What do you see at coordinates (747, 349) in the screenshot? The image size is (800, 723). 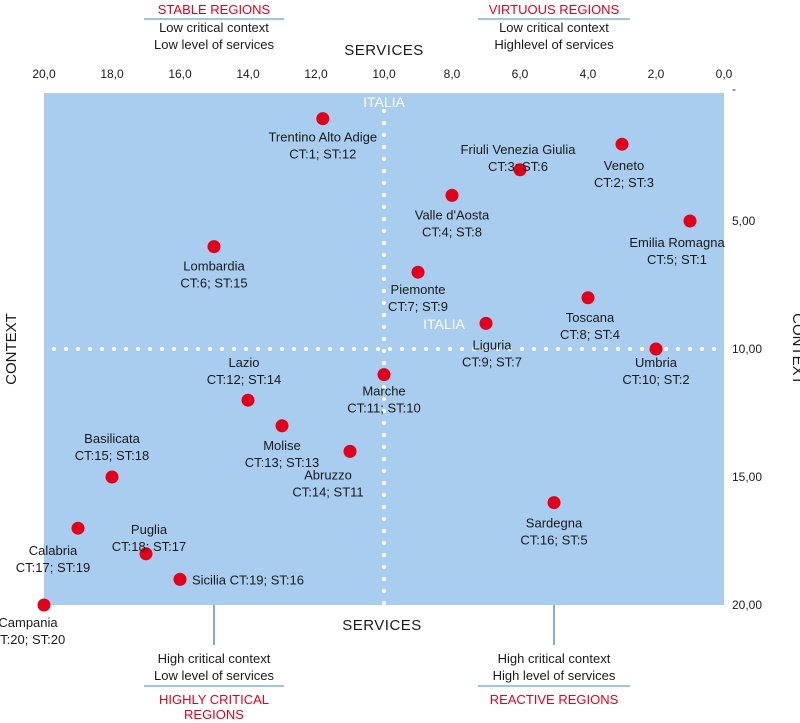 I see `y-tick-label: 10,00` at bounding box center [747, 349].